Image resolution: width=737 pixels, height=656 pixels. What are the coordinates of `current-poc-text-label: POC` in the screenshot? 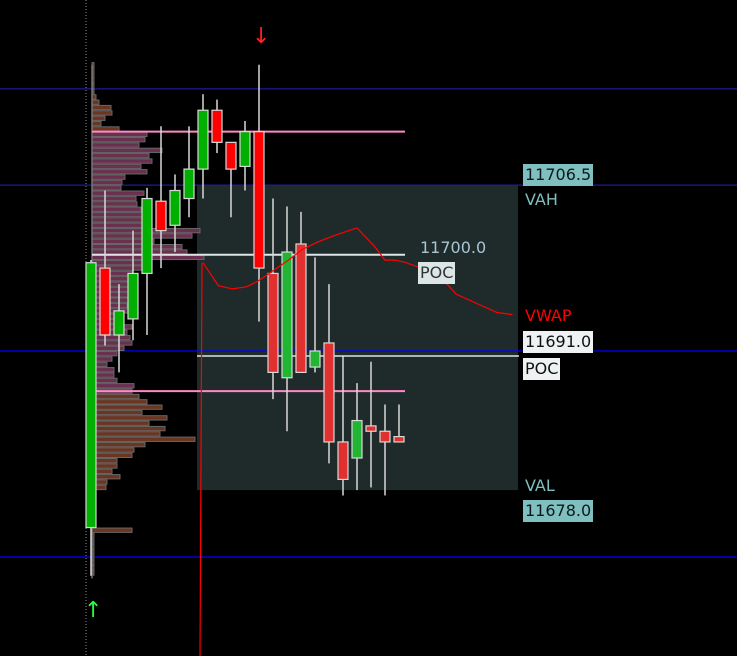 It's located at (542, 369).